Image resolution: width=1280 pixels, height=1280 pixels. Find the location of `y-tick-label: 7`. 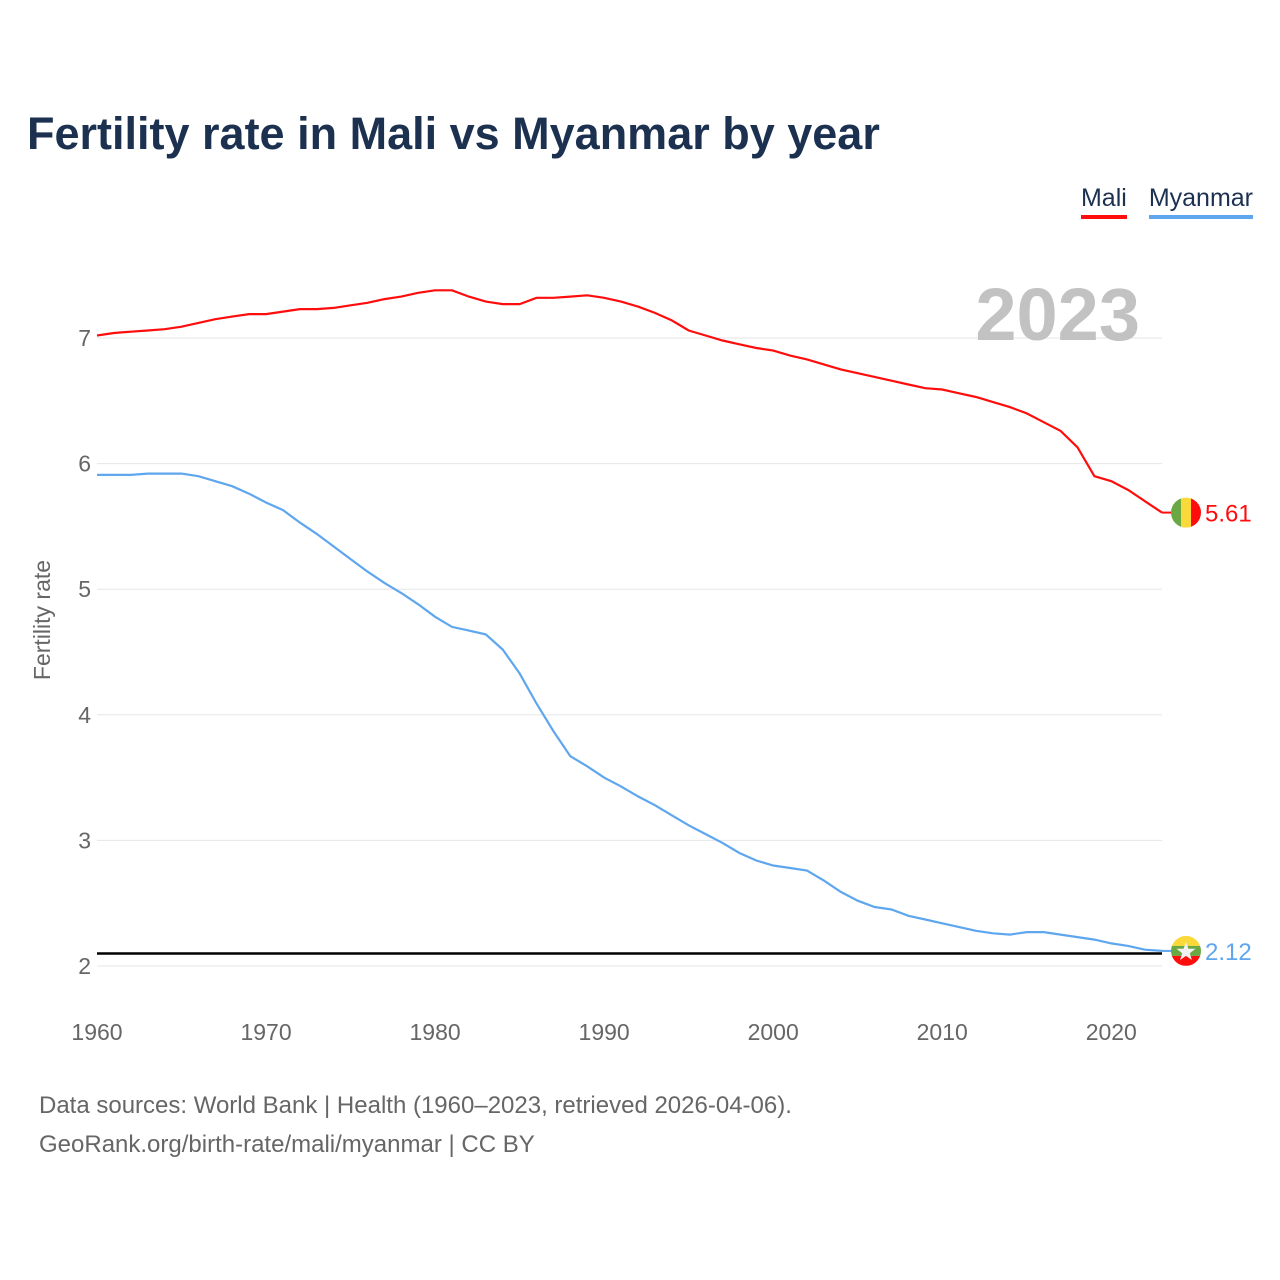

y-tick-label: 7 is located at coordinates (84, 338).